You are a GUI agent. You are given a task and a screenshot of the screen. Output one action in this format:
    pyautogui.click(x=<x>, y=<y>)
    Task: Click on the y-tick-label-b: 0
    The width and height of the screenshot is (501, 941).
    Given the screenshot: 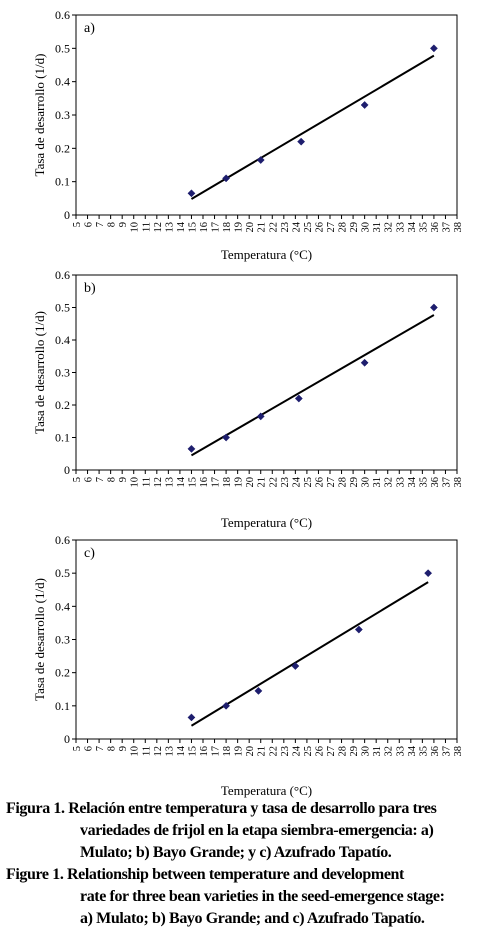 What is the action you would take?
    pyautogui.click(x=67, y=470)
    